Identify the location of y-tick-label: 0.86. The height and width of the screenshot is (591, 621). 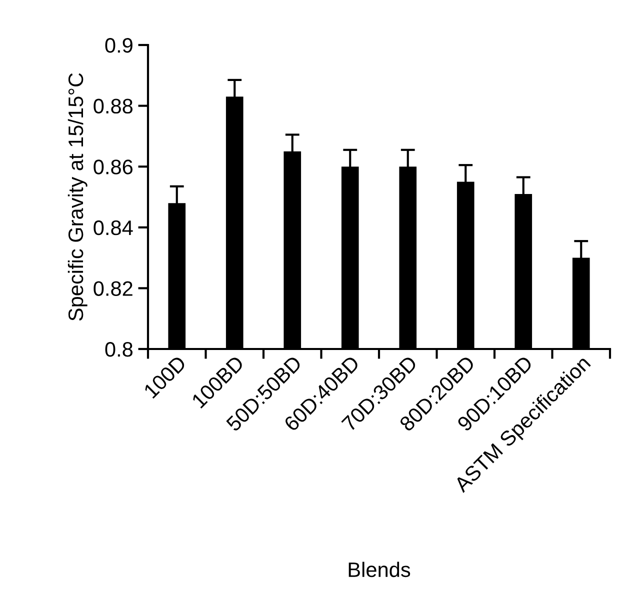
(113, 167).